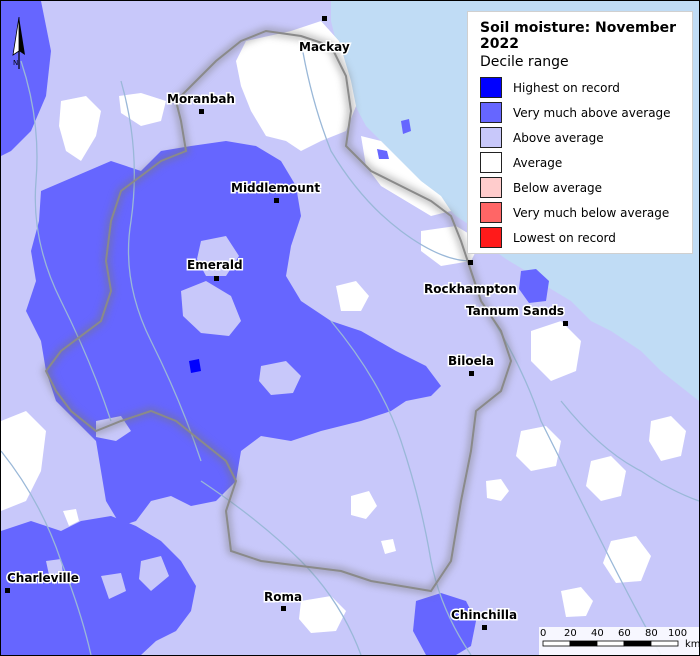 The height and width of the screenshot is (656, 700). Describe the element at coordinates (591, 212) in the screenshot. I see `legend-item-label: Very much below average` at that location.